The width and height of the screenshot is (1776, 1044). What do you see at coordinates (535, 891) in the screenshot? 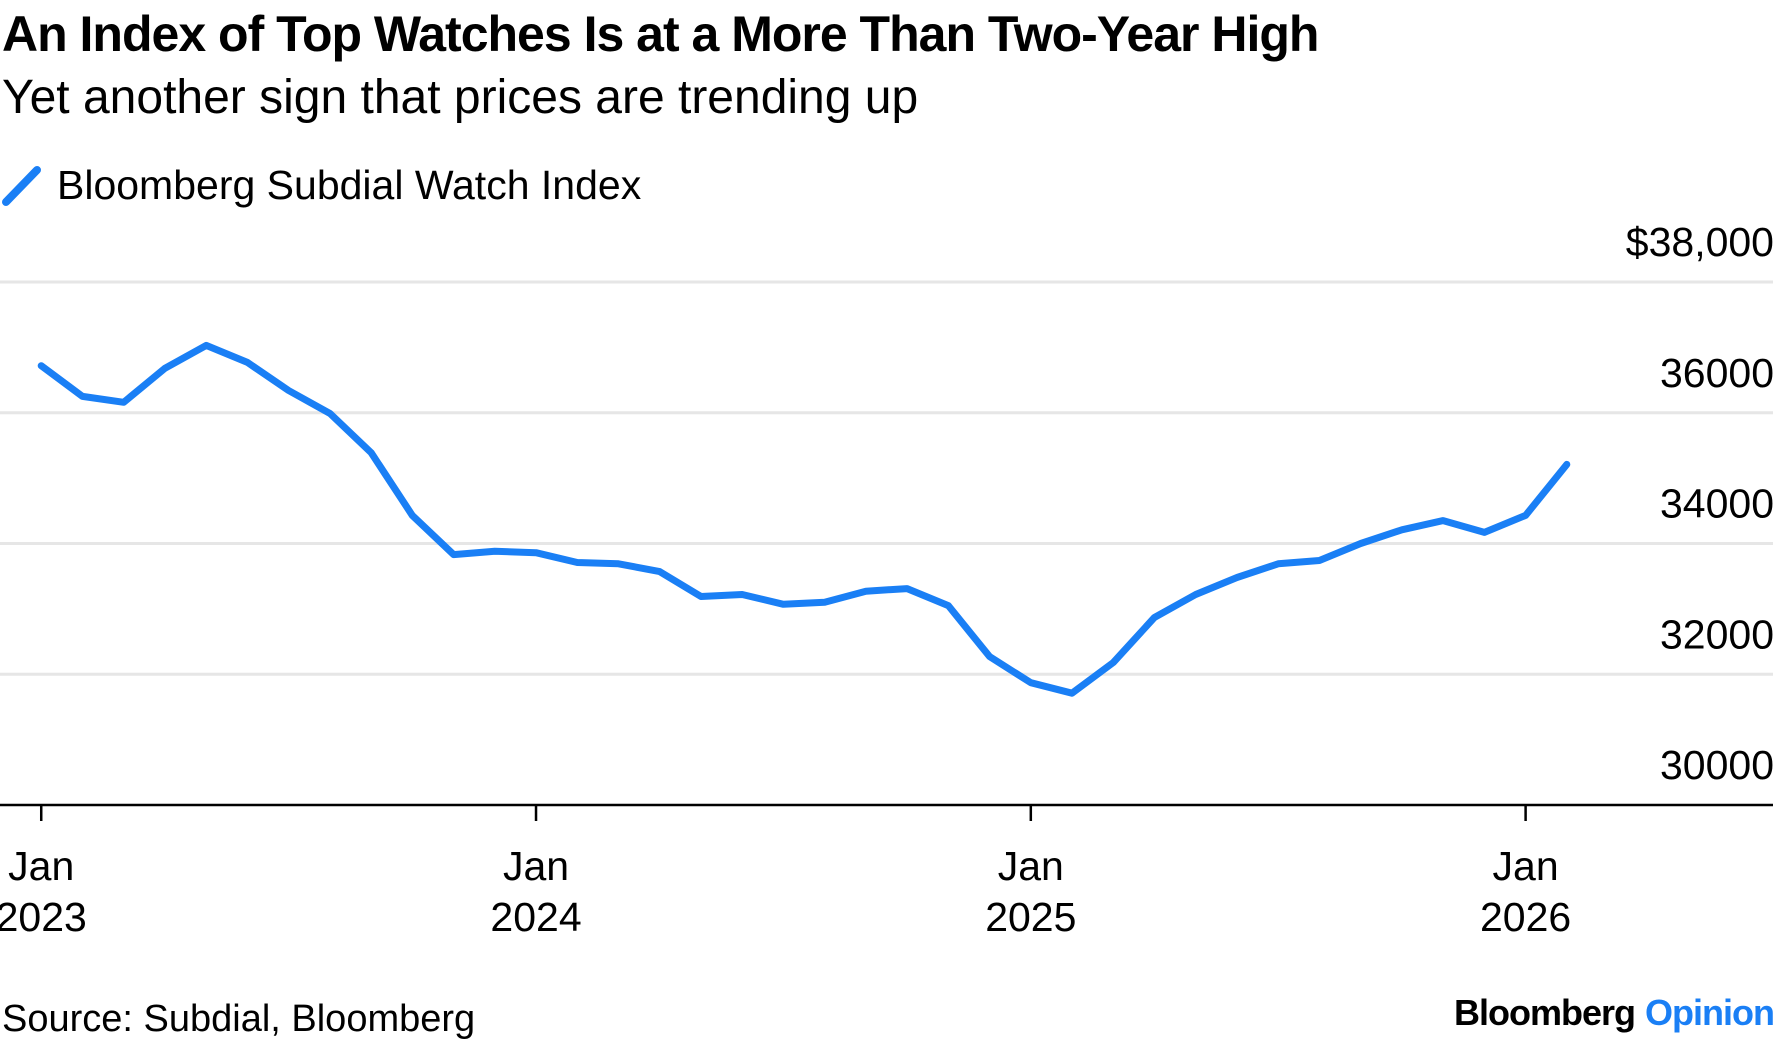
I see `x-tick-label: Jan 2024` at bounding box center [535, 891].